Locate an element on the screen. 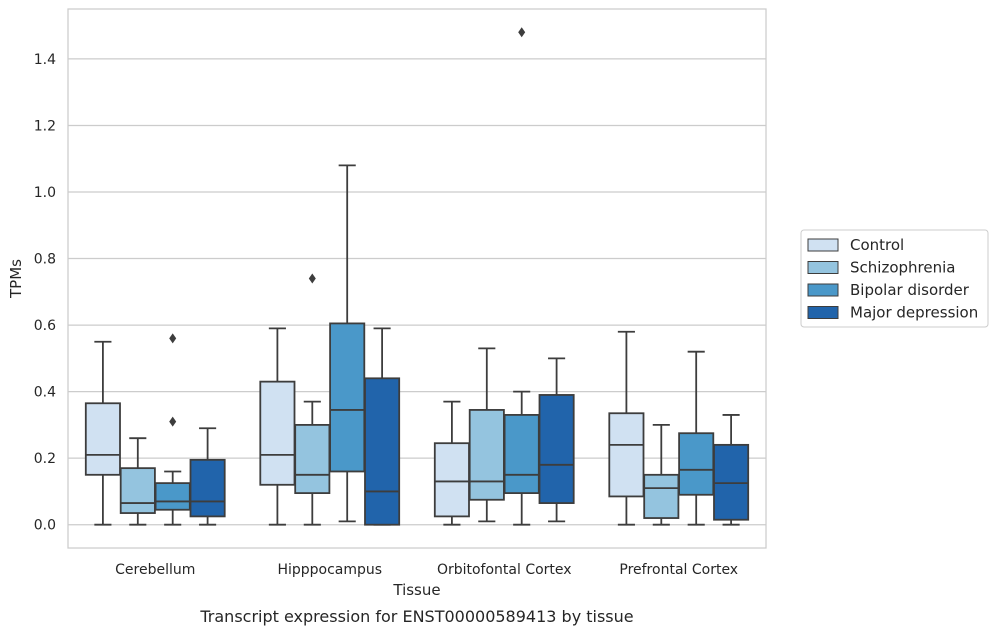  y-tick-labels: 0.0 0.2 0.4 0.6 0.8 1.0 1.2 1.4 is located at coordinates (45, 293).